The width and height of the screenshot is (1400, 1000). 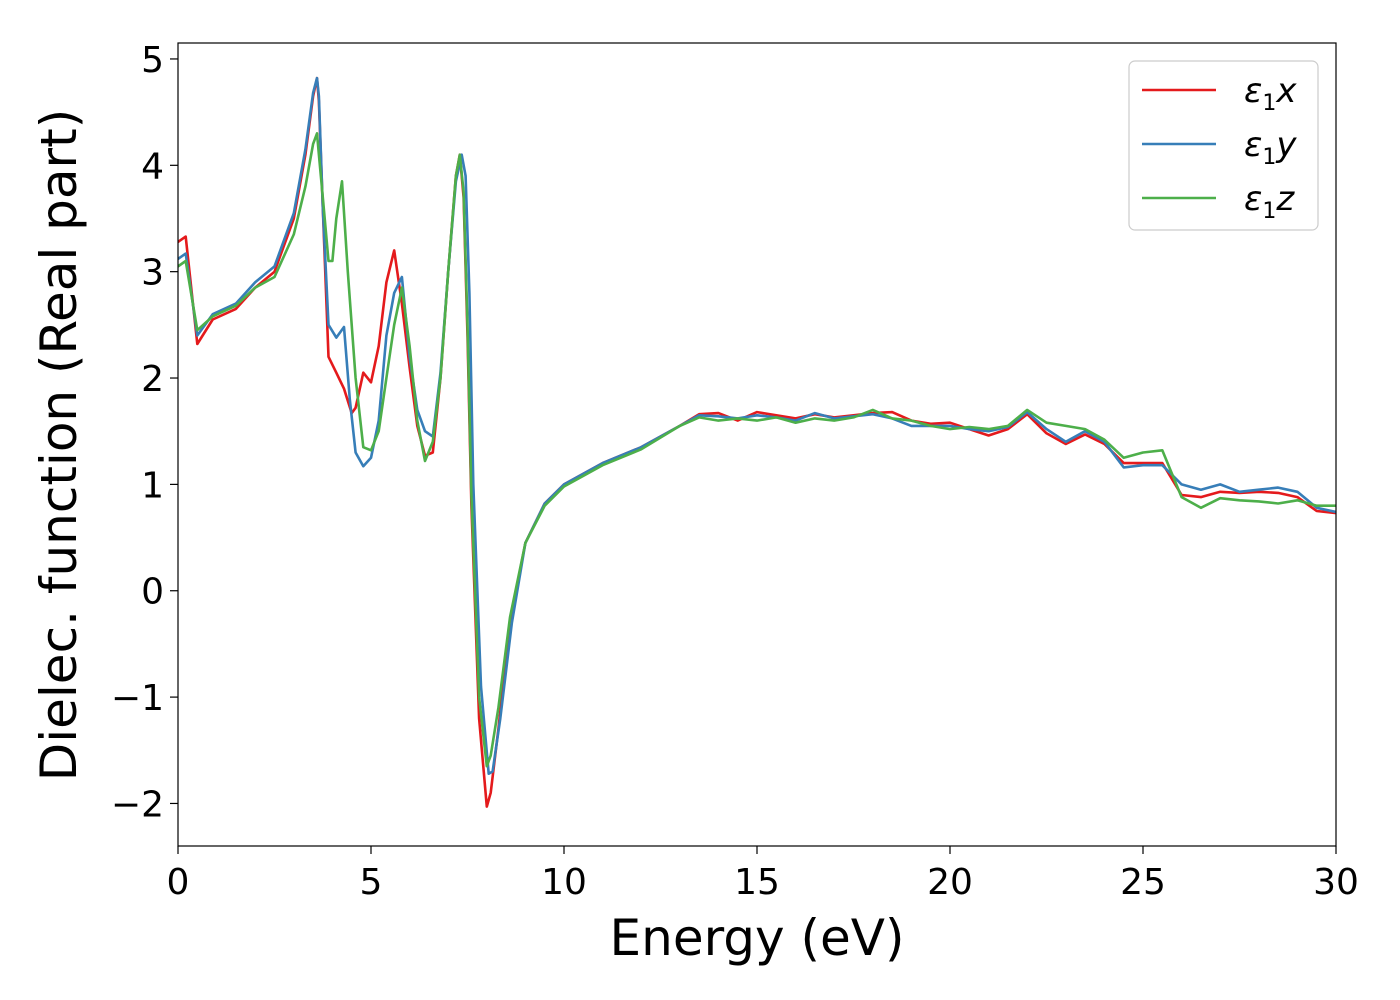 What do you see at coordinates (152, 485) in the screenshot?
I see `y-tick-label: 1` at bounding box center [152, 485].